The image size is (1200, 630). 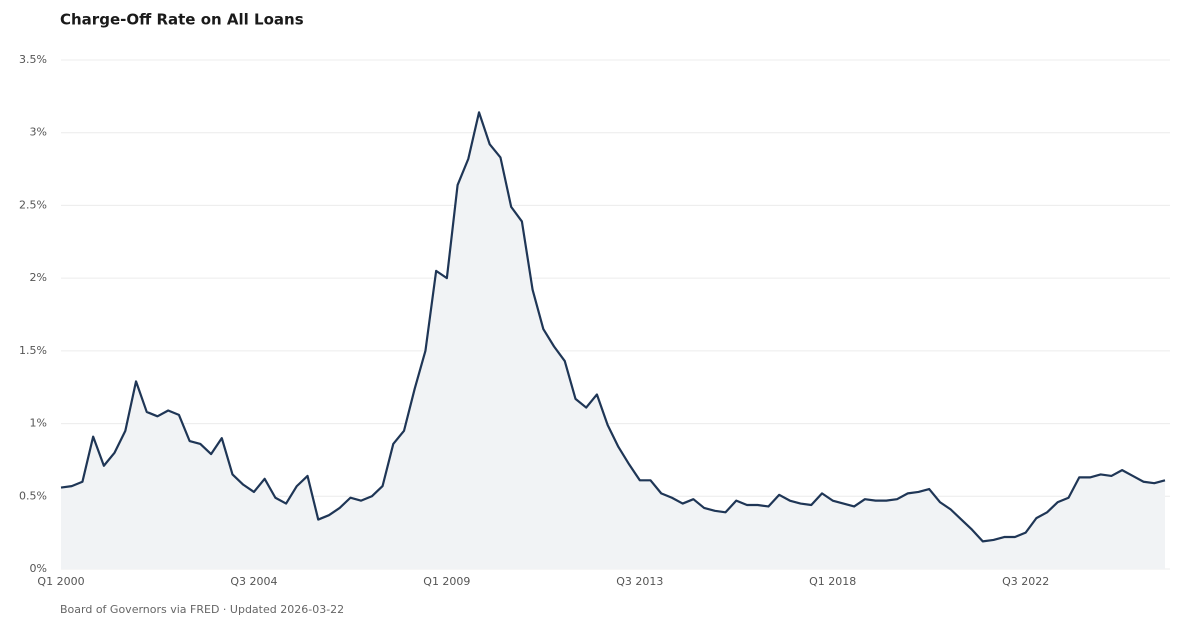 What do you see at coordinates (38, 277) in the screenshot?
I see `y-tick-label: 2%` at bounding box center [38, 277].